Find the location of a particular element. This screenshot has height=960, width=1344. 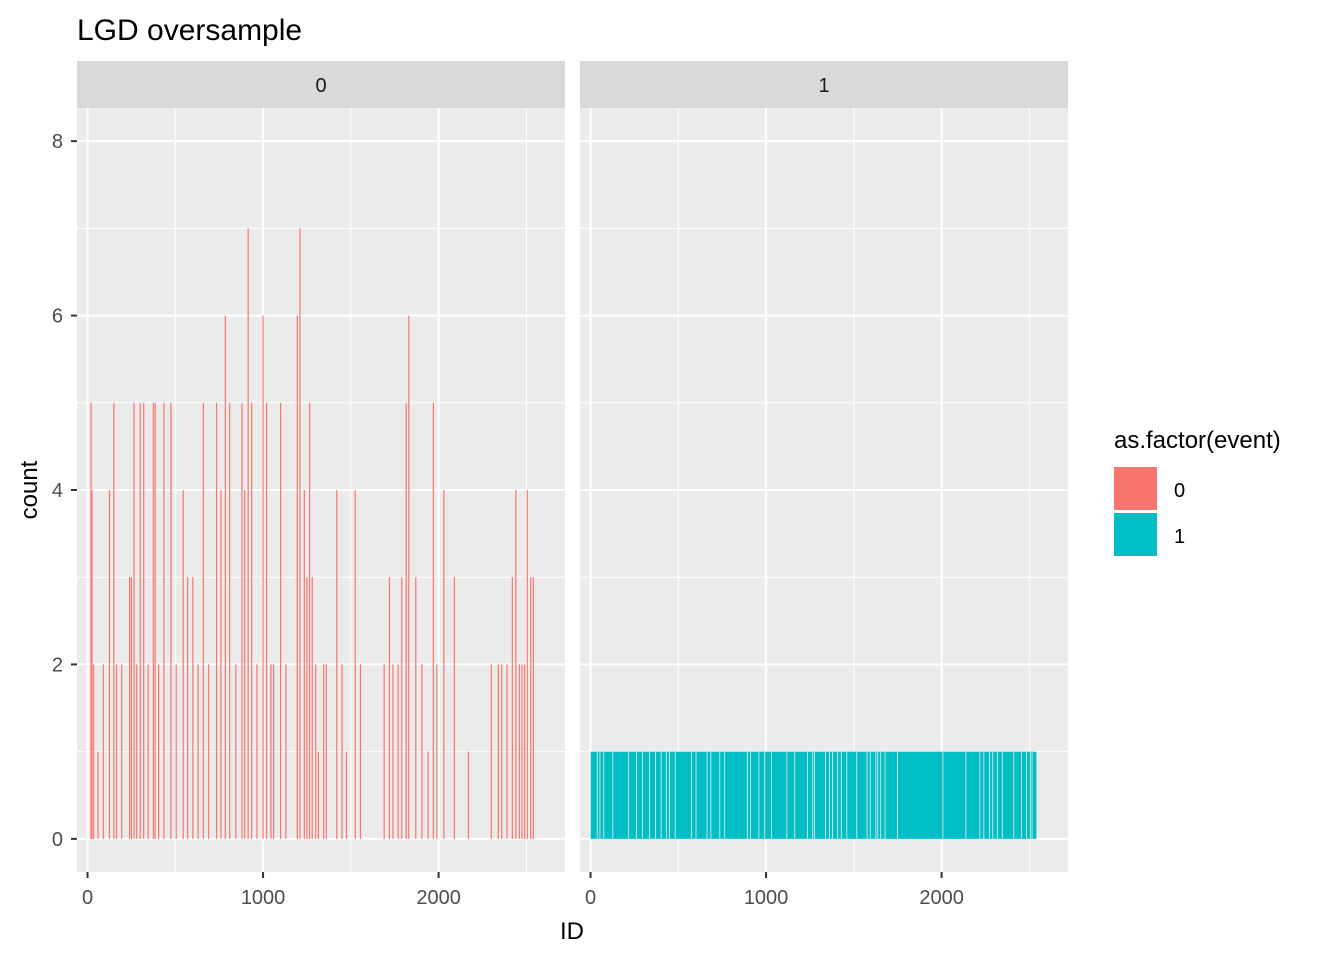

facet-strip-label-0: 0 is located at coordinates (320, 86).